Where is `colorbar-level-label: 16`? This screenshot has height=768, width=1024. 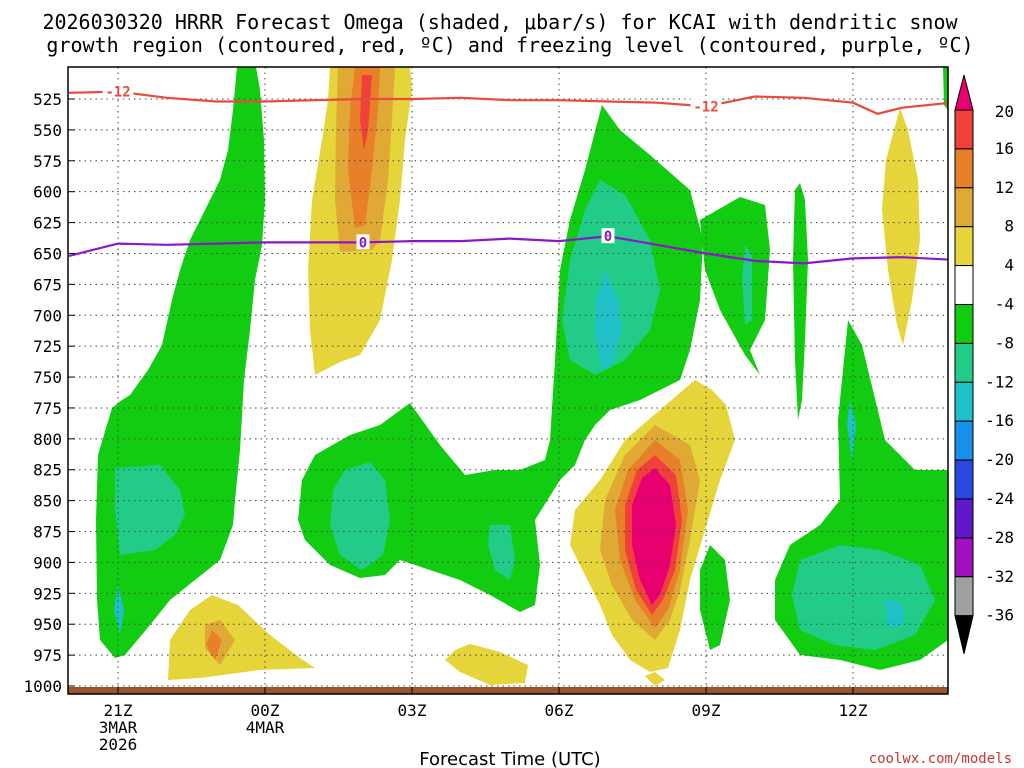 colorbar-level-label: 16 is located at coordinates (1004, 148).